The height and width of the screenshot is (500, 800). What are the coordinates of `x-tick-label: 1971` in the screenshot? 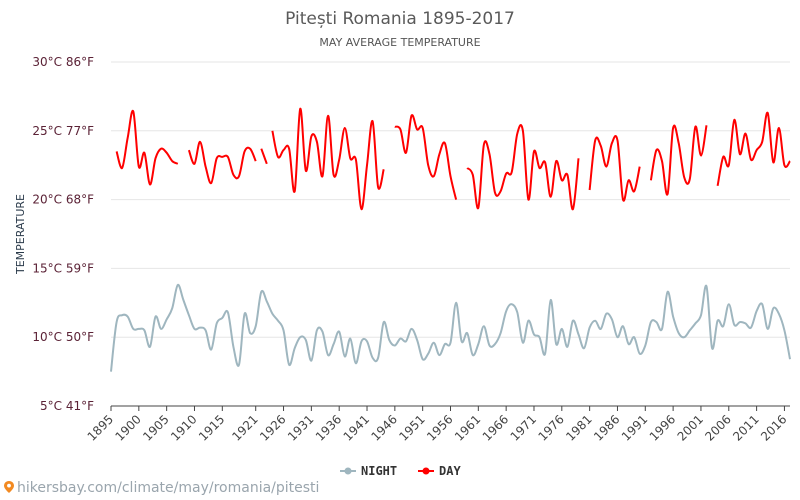 It's located at (523, 427).